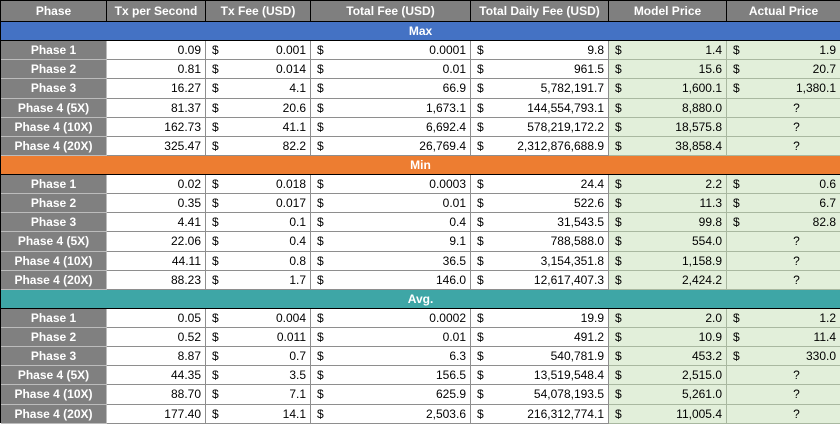 This screenshot has width=840, height=424. I want to click on model-price-cell: $10.9, so click(668, 338).